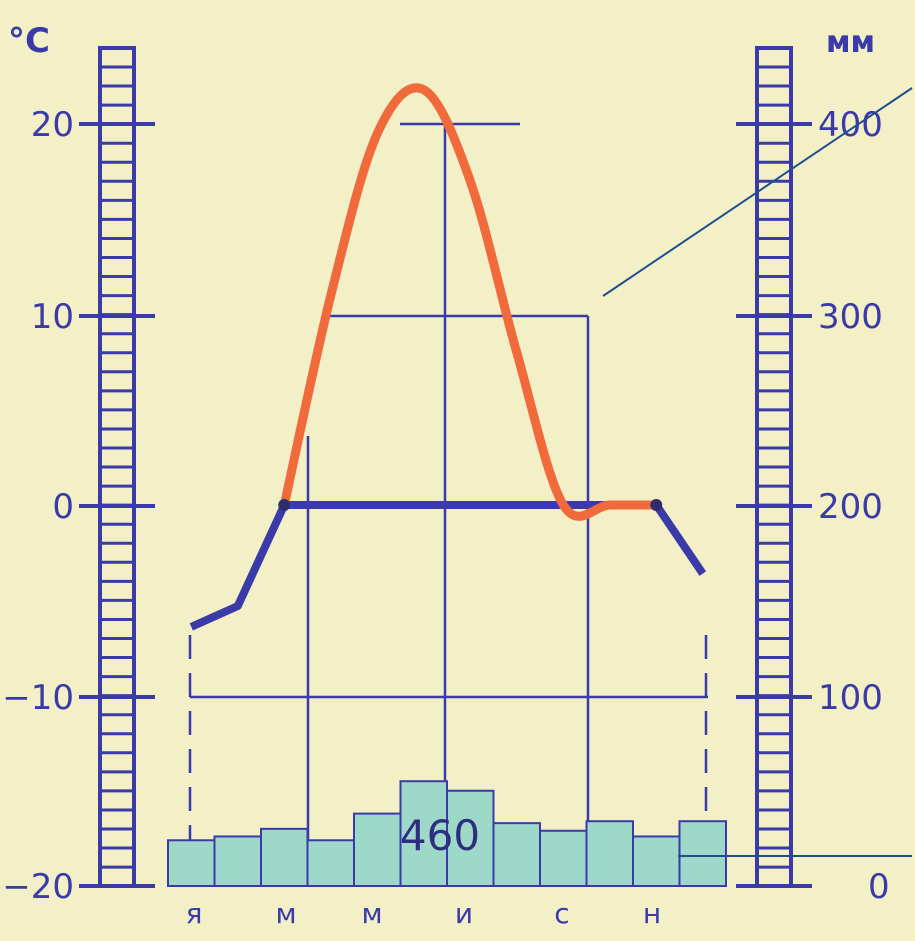 The height and width of the screenshot is (941, 915). What do you see at coordinates (652, 913) in the screenshot?
I see `month-label: н` at bounding box center [652, 913].